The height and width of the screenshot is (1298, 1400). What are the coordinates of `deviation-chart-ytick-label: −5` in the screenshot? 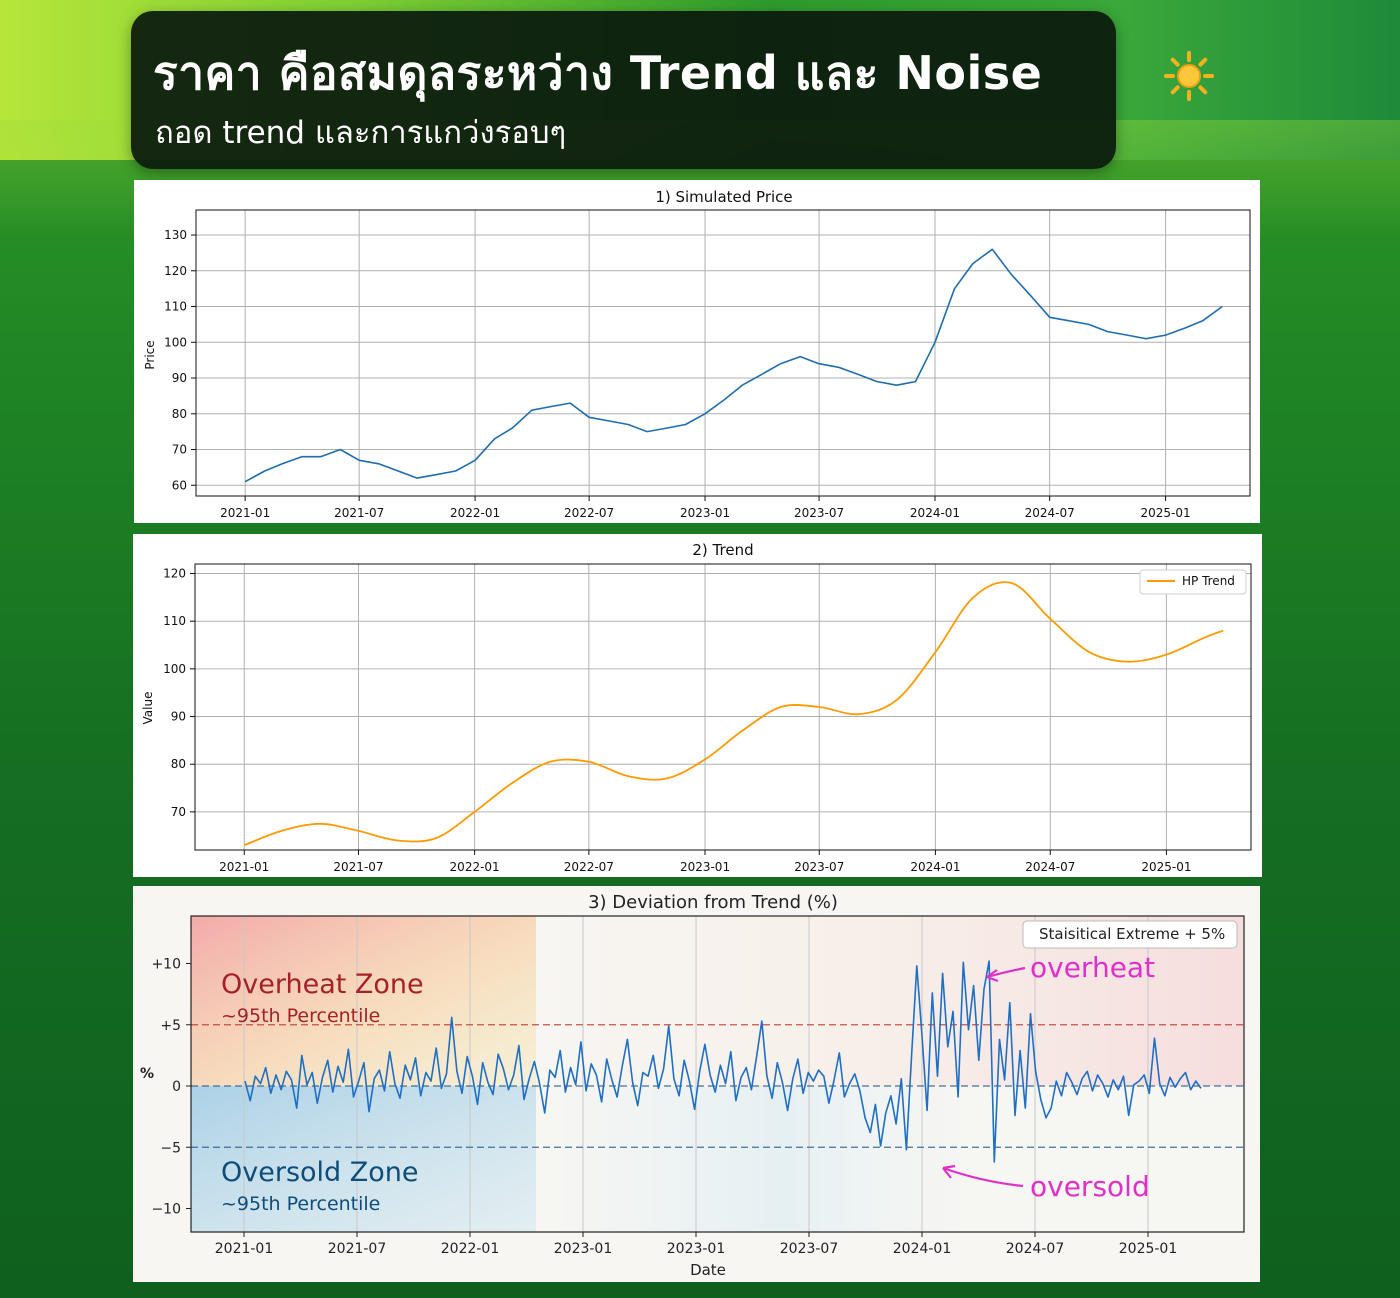 It's located at (170, 1148).